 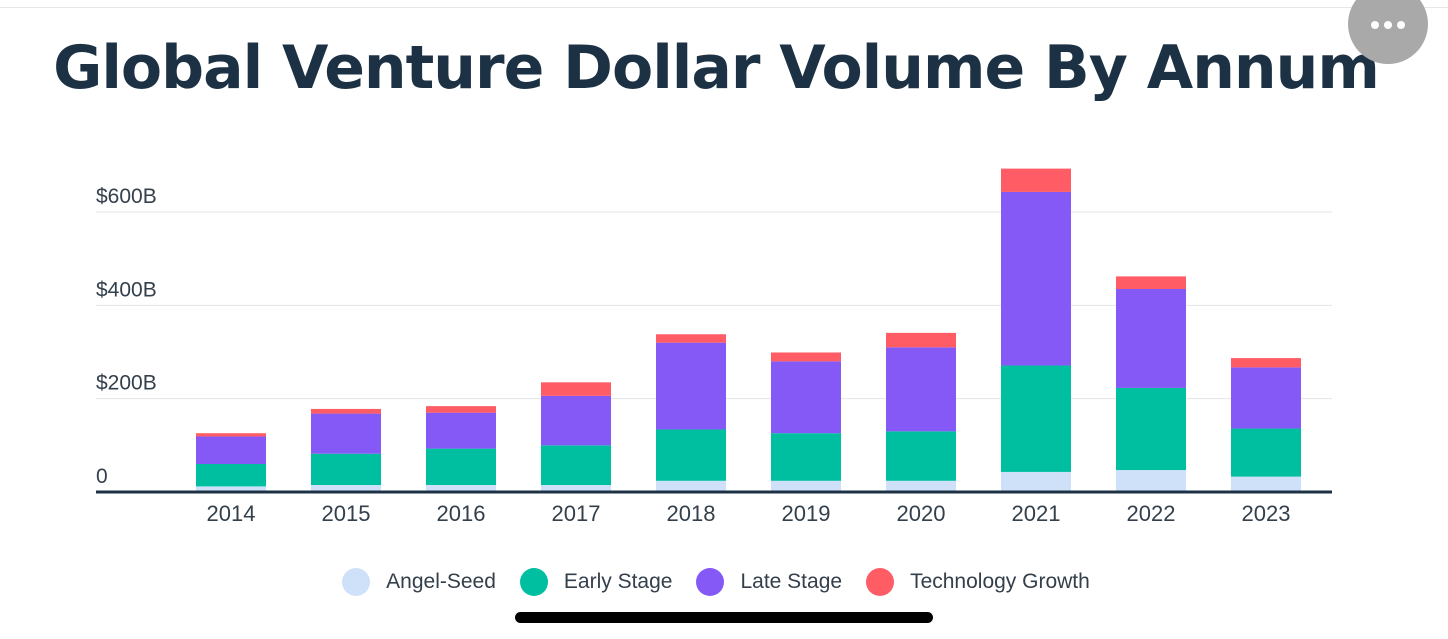 I want to click on x-tick-label: 2014, so click(x=231, y=513).